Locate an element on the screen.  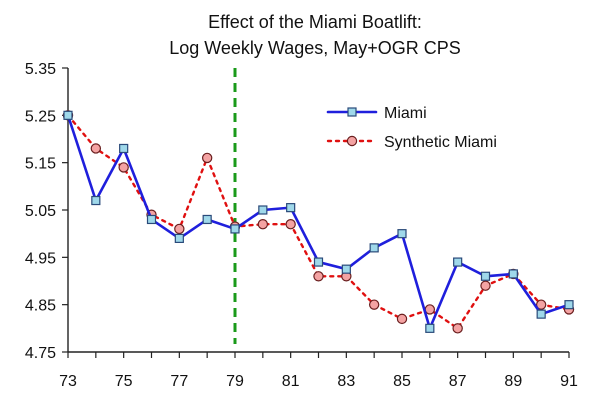
y-tick-label: 5.35 is located at coordinates (40, 69).